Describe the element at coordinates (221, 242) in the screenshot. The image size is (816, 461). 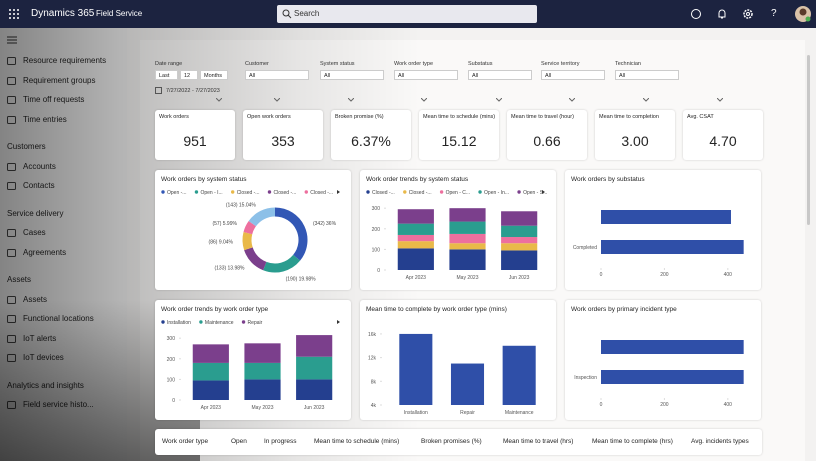
I see `donut-label: (86) 9.04%` at that location.